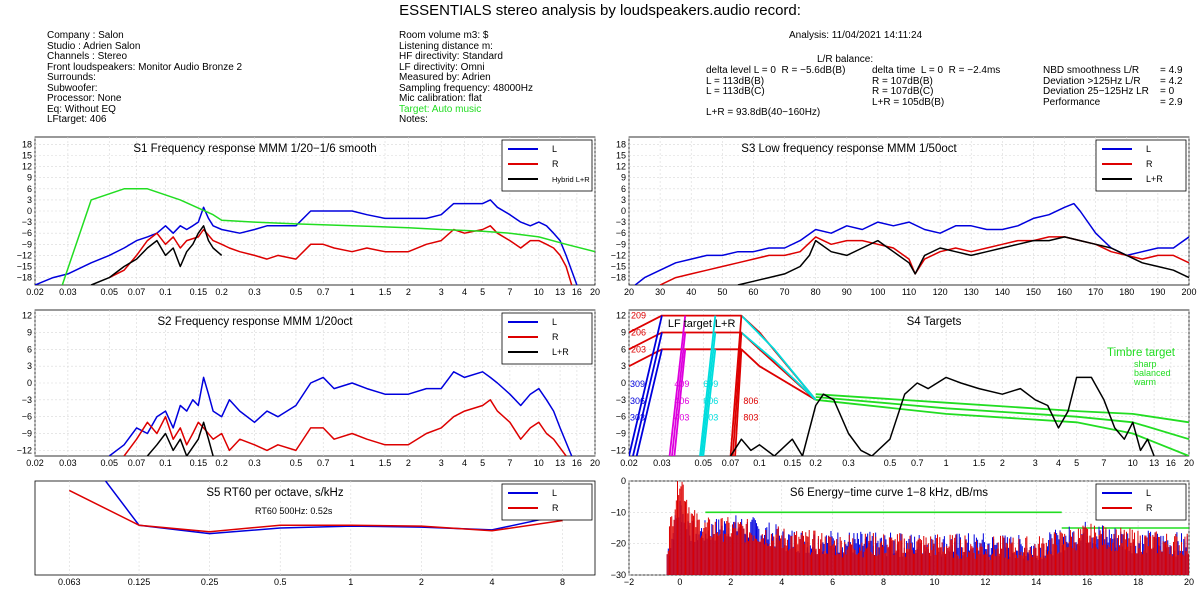 This screenshot has width=1200, height=600. Describe the element at coordinates (1095, 292) in the screenshot. I see `x-tick-label: 170` at that location.